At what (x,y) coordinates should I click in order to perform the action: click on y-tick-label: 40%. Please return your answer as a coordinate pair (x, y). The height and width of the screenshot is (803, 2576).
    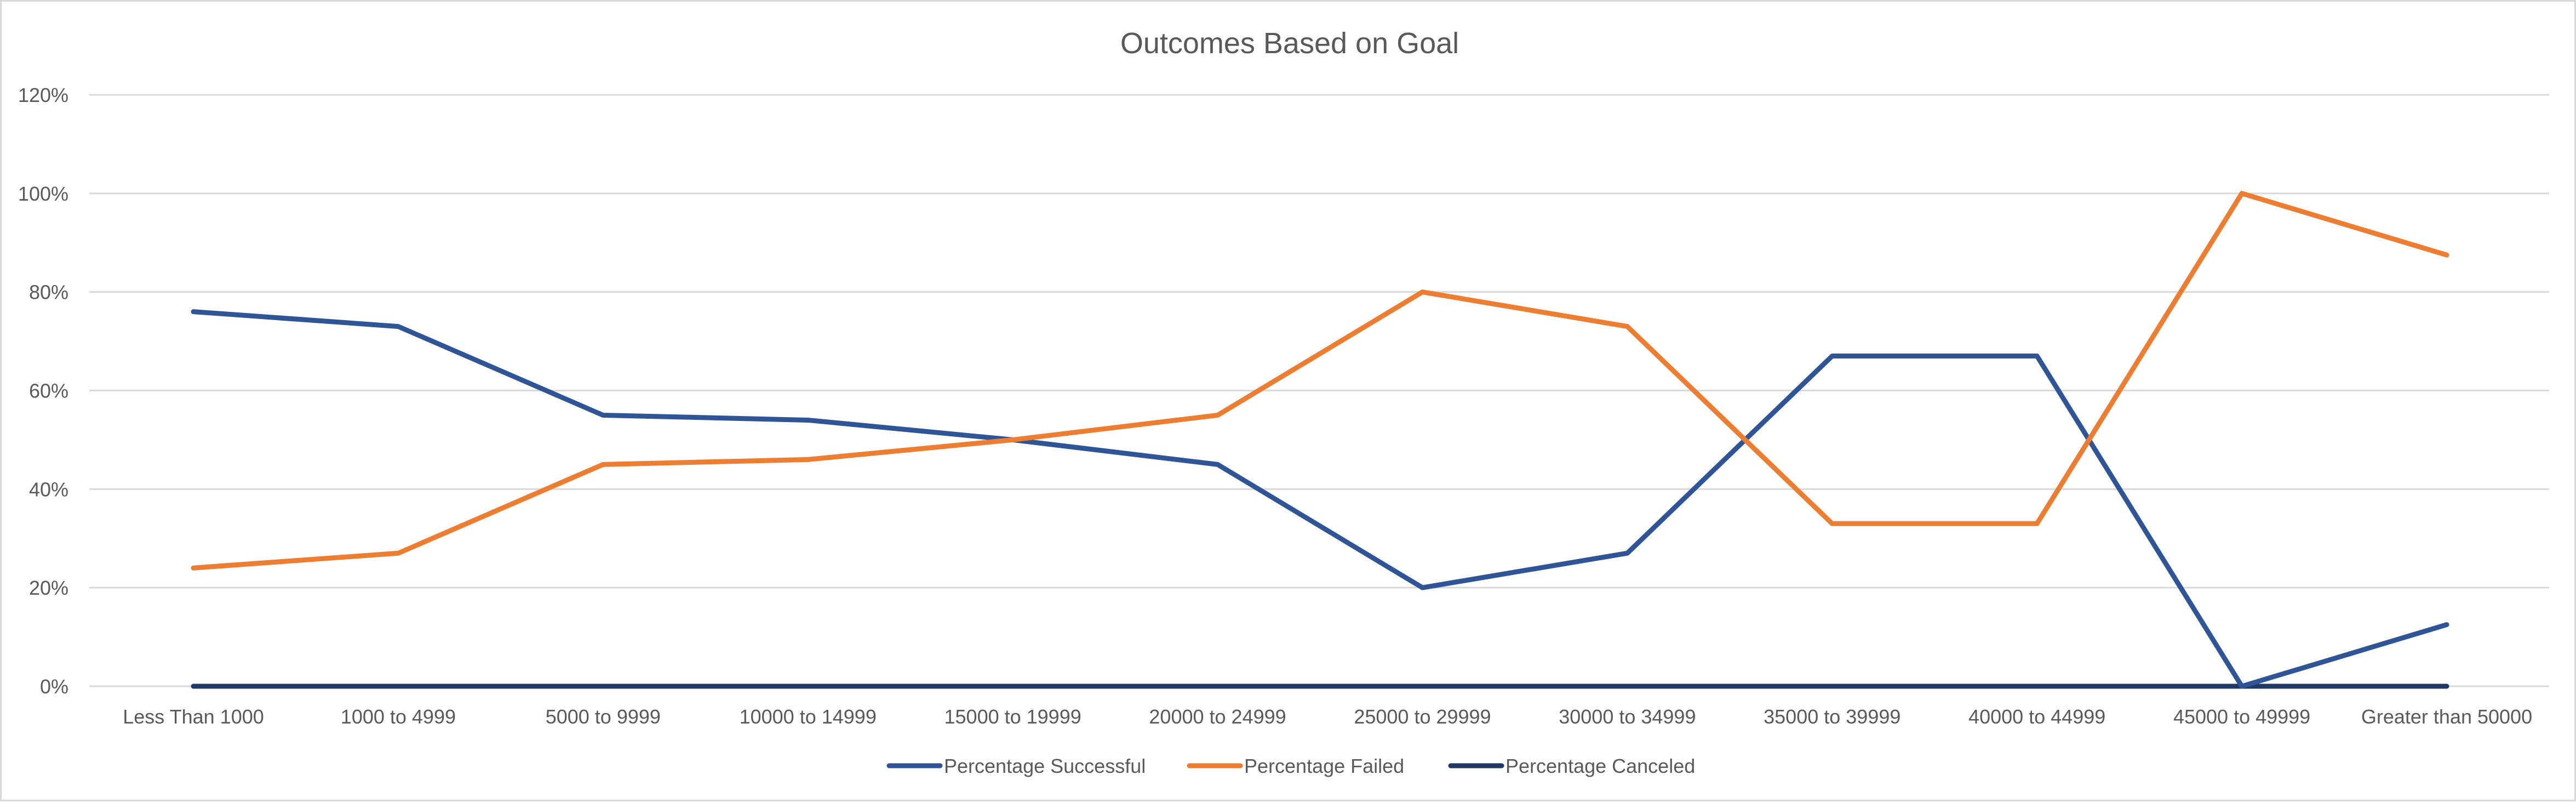
    Looking at the image, I should click on (48, 489).